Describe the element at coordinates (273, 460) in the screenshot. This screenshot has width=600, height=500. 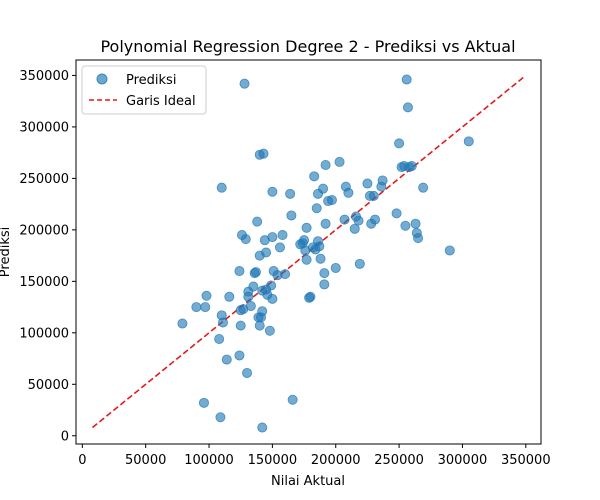
I see `x-tick-label: 150000` at that location.